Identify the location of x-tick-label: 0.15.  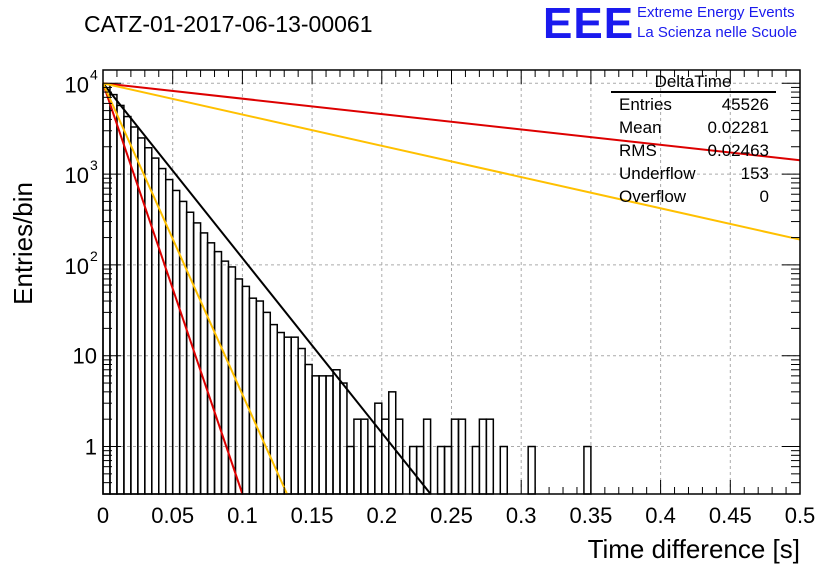
(312, 515).